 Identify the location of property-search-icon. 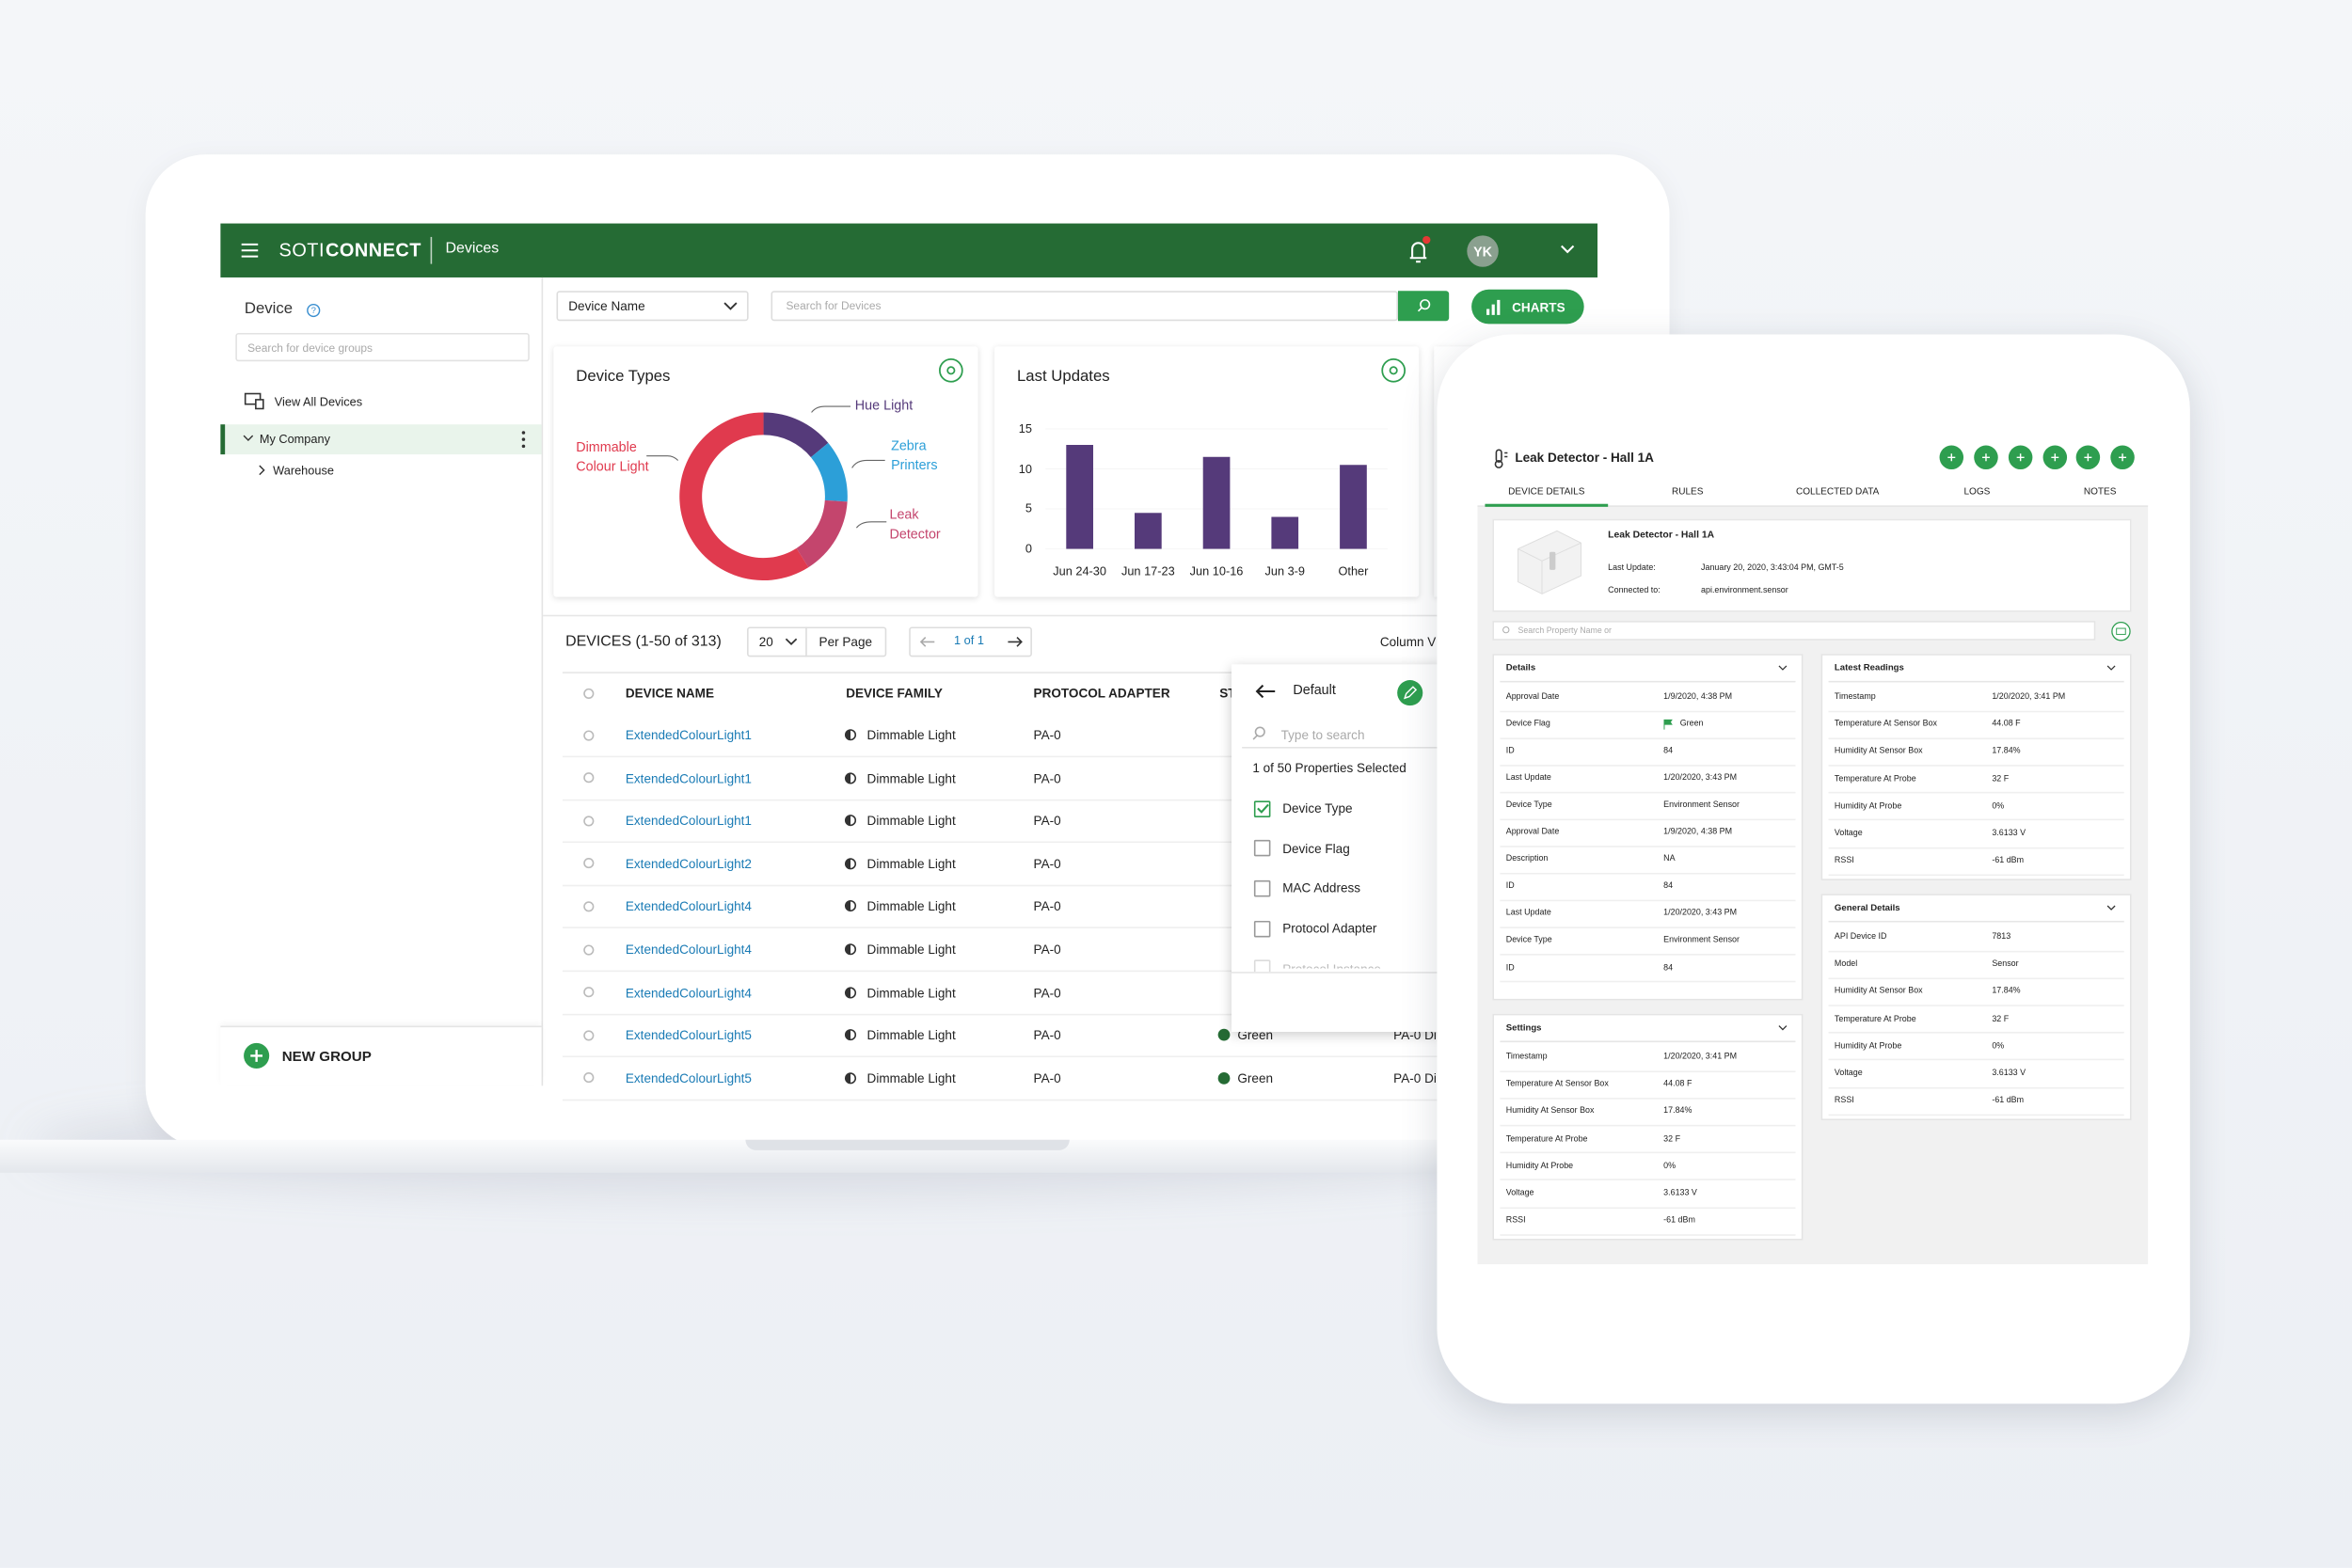
(1506, 630).